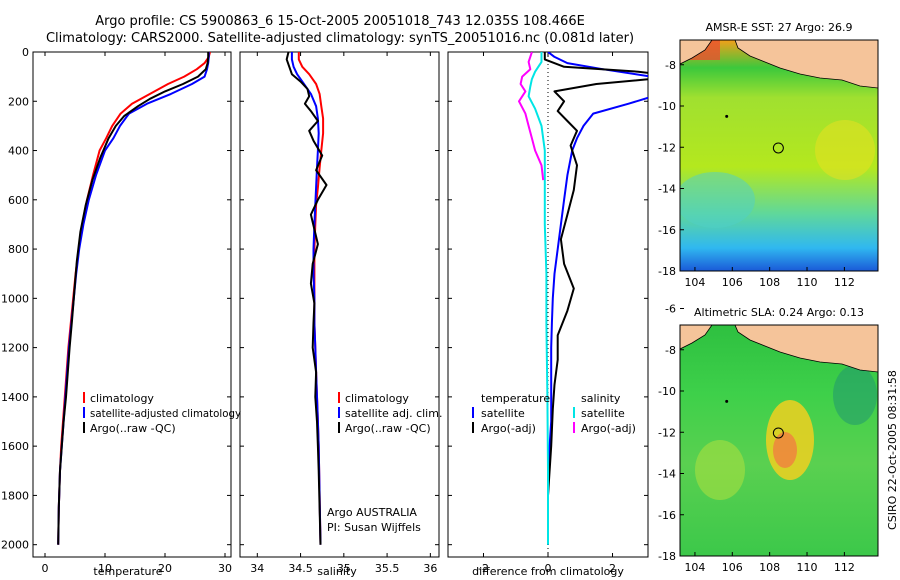  What do you see at coordinates (165, 413) in the screenshot?
I see `legend-label-satellite-adjusted: satellite-adjusted climatology` at bounding box center [165, 413].